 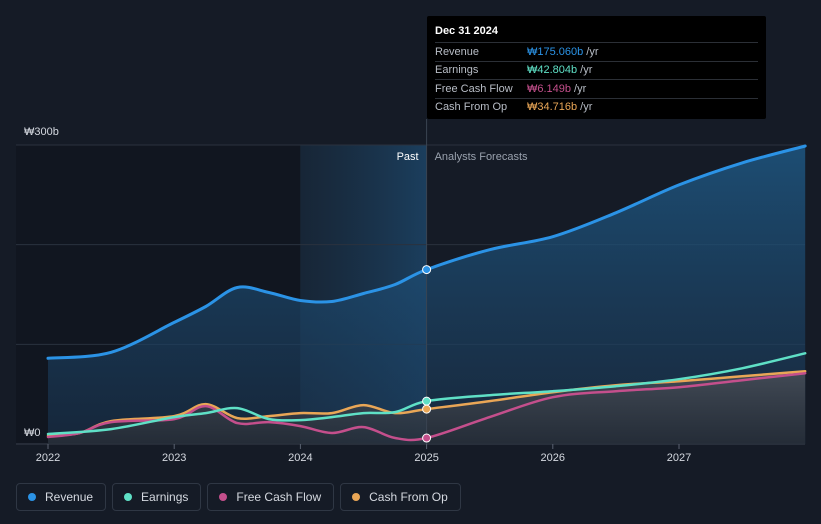 What do you see at coordinates (165, 497) in the screenshot?
I see `legend-label: Earnings` at bounding box center [165, 497].